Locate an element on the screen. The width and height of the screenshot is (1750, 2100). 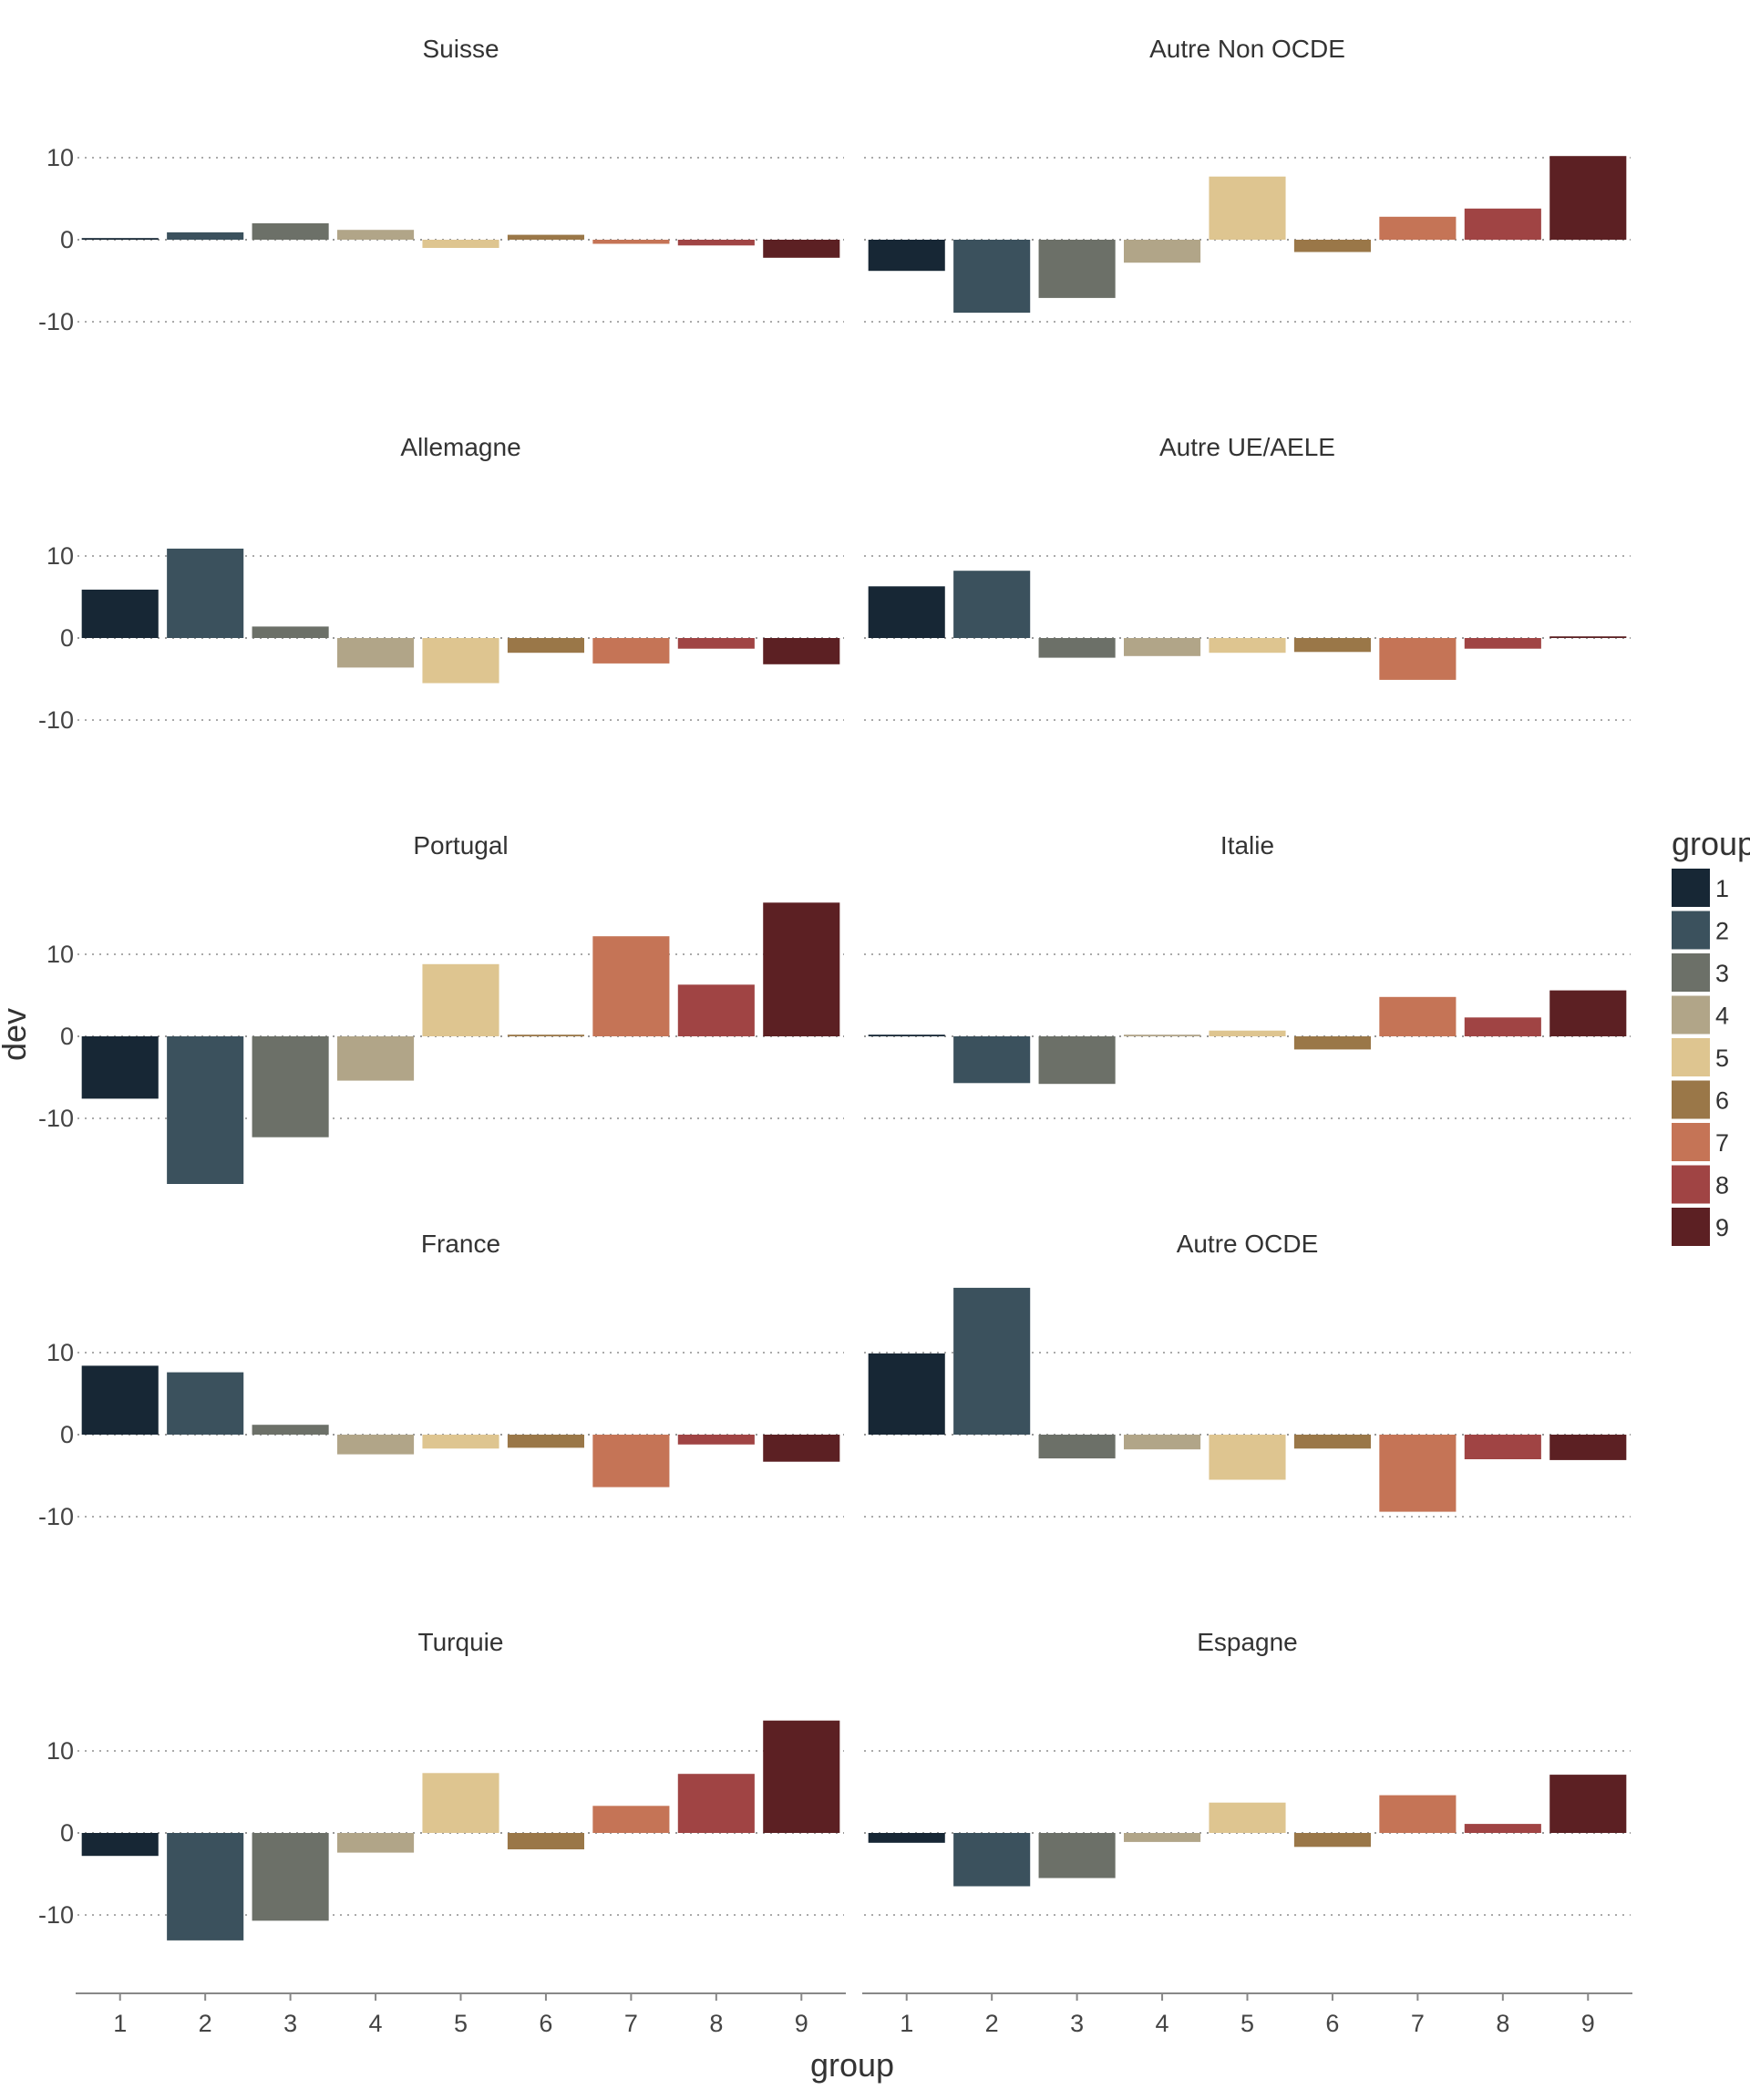
legend-label: 5 is located at coordinates (1722, 1059).